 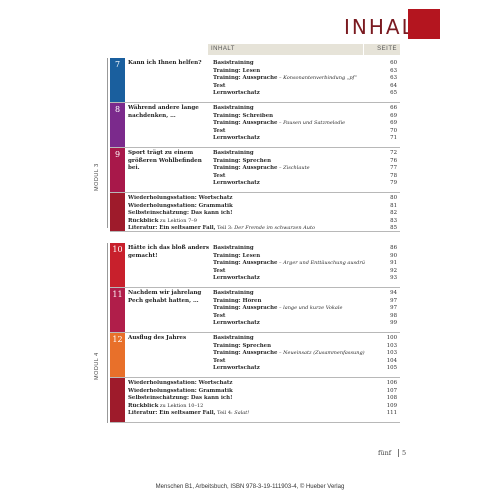 What do you see at coordinates (382, 169) in the screenshot?
I see `lesson-pages: 72 76 77 78 79` at bounding box center [382, 169].